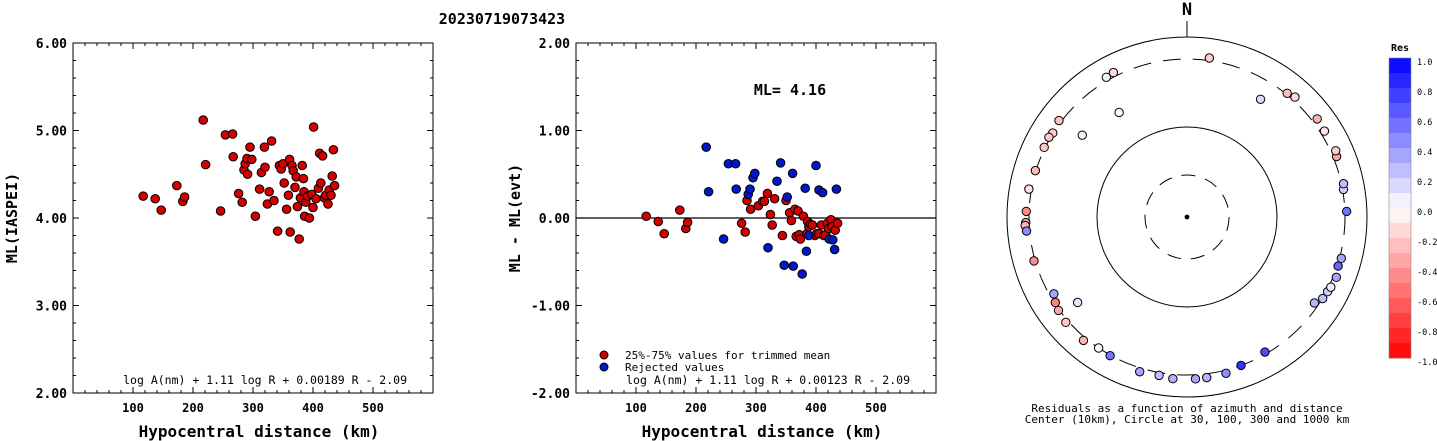 The image size is (1437, 441). Describe the element at coordinates (727, 355) in the screenshot. I see `legend-label: 25%-75% values for trimmed mean` at that location.